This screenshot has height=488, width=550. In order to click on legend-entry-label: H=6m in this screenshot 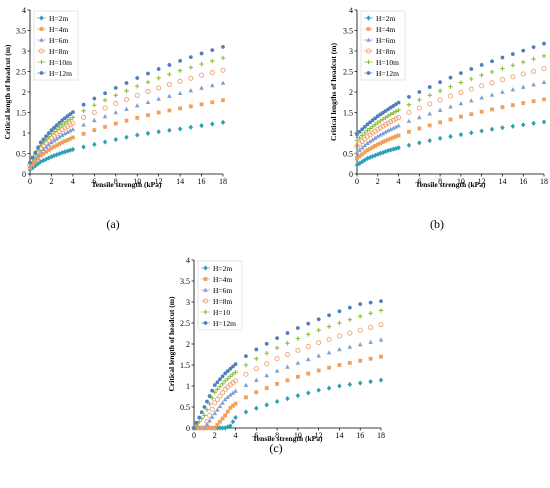, I will do `click(385, 40)`.